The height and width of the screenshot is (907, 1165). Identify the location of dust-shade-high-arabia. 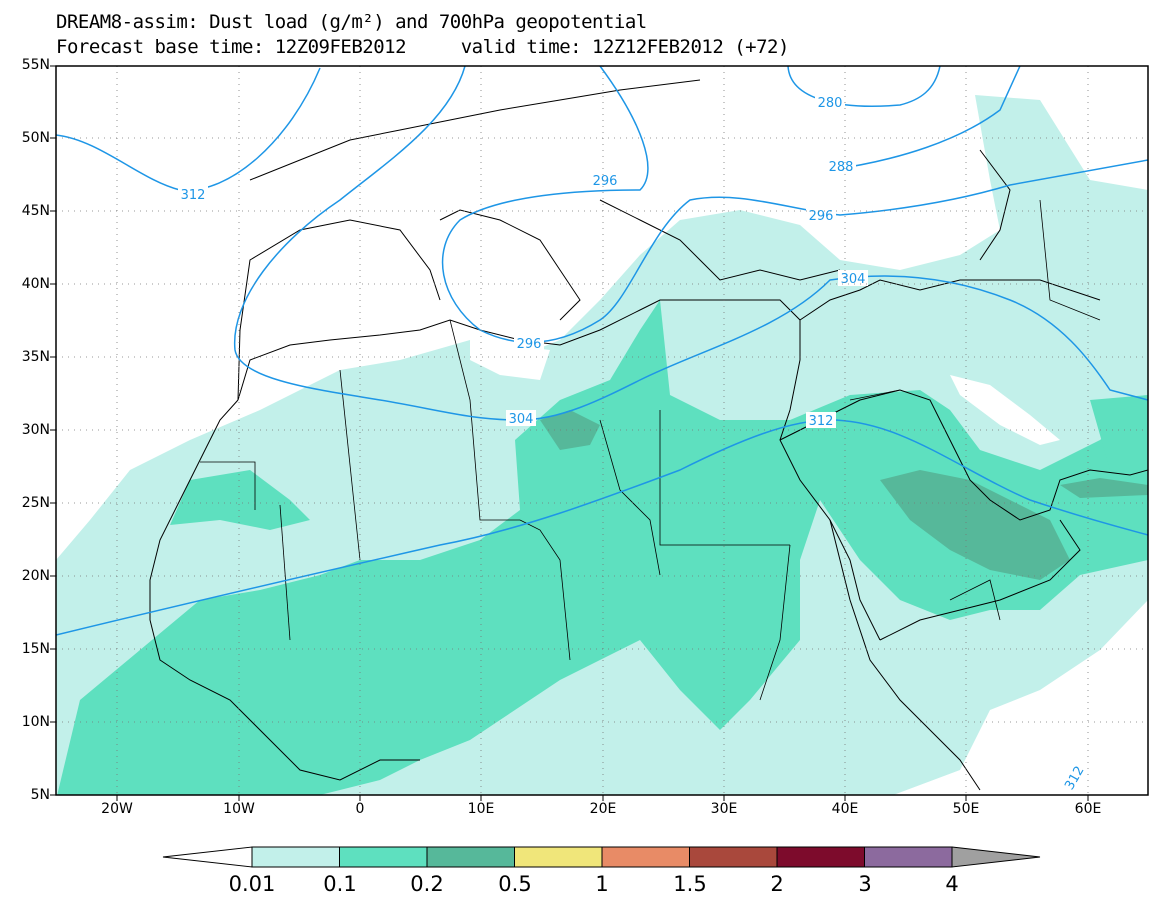
(975, 525).